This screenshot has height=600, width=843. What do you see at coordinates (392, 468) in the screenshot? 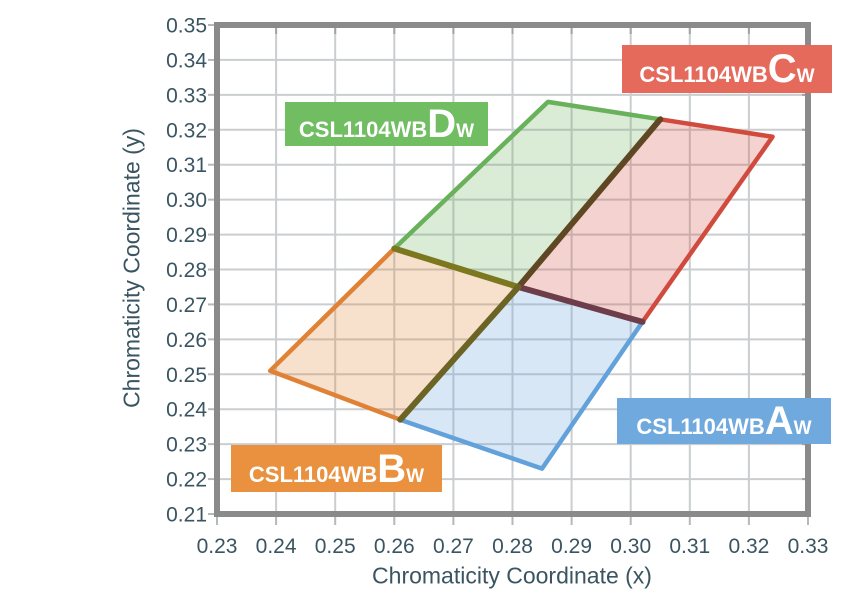
I see `rank-letter: B` at bounding box center [392, 468].